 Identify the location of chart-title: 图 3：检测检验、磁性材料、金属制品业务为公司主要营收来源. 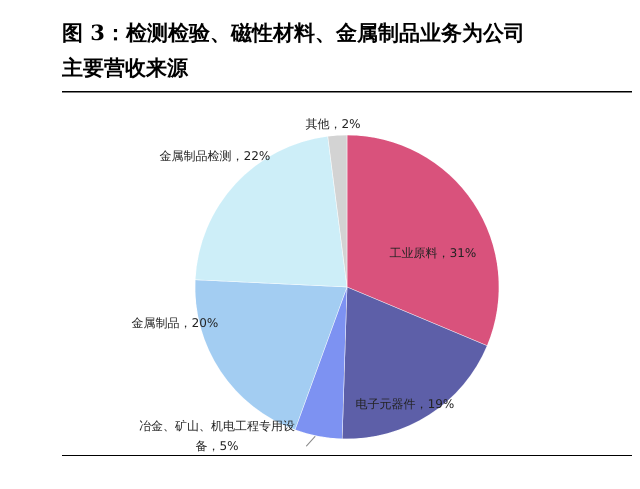
(293, 50).